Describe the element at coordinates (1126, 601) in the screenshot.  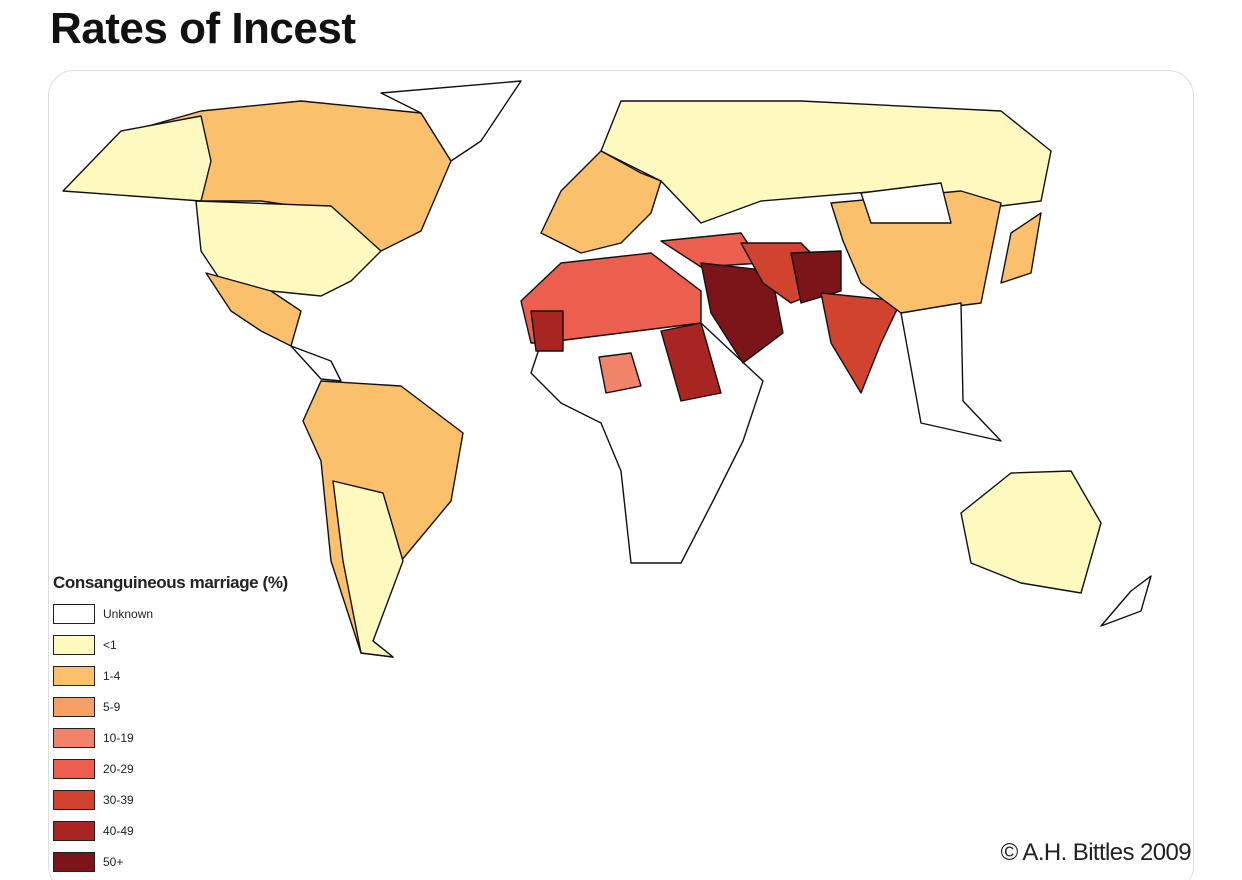
I see `new-zealand` at that location.